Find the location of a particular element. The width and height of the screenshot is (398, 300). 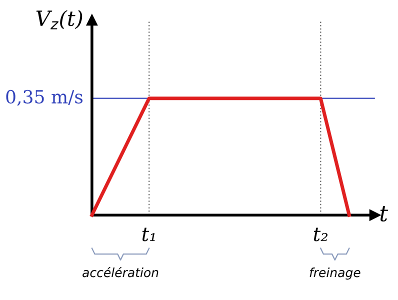

x-tick-label: t₂ is located at coordinates (321, 235).